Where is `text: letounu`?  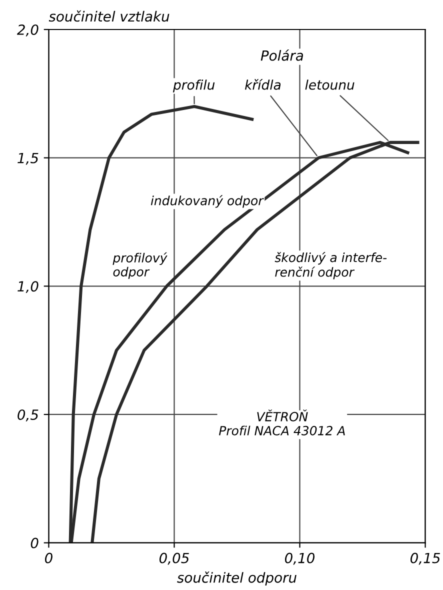 text: letounu is located at coordinates (329, 85).